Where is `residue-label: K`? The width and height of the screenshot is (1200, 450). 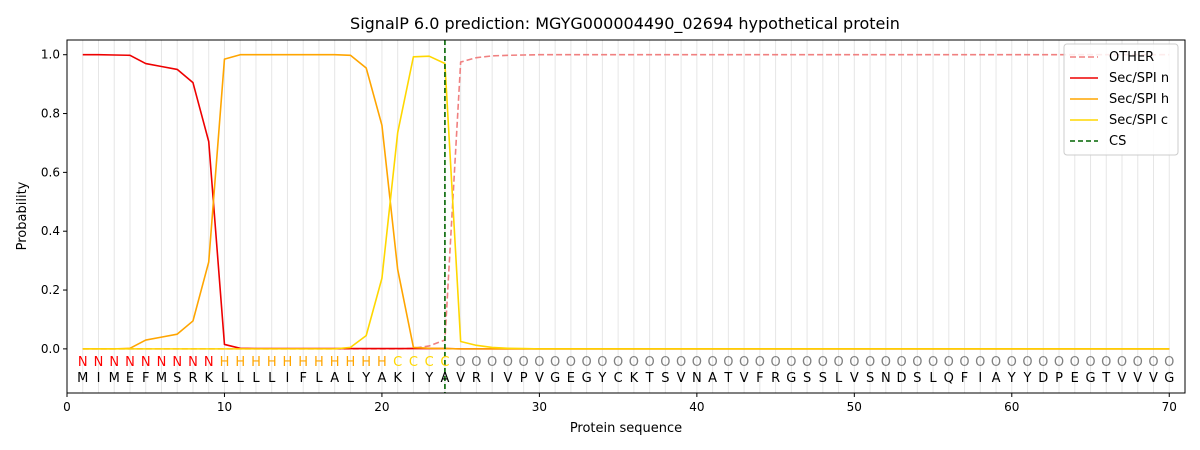
residue-label: K is located at coordinates (634, 378).